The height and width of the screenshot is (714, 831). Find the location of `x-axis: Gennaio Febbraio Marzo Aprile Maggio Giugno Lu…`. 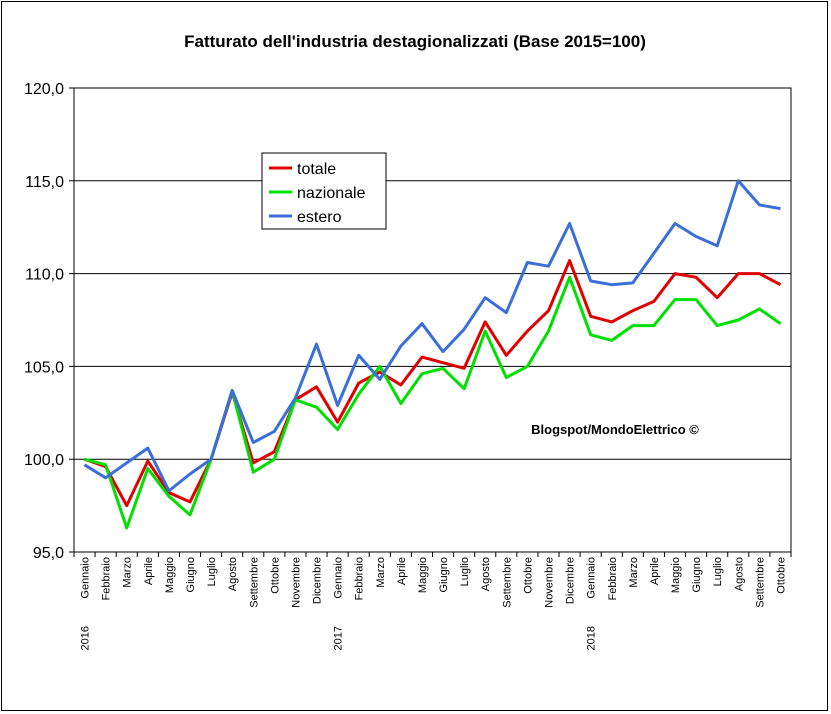

x-axis: Gennaio Febbraio Marzo Aprile Maggio Giugno Lu… is located at coordinates (432, 601).